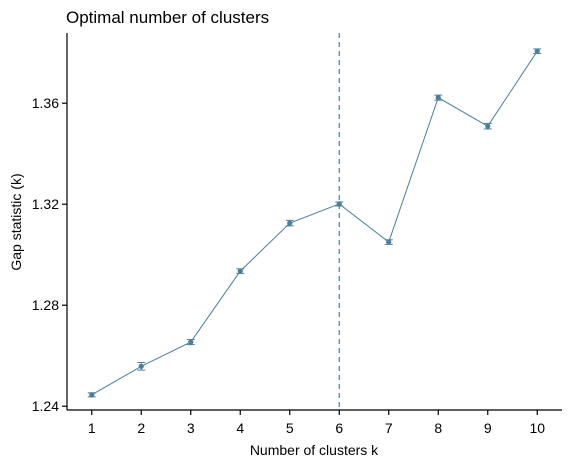 This screenshot has width=575, height=465. I want to click on x-tick-label: 2, so click(141, 428).